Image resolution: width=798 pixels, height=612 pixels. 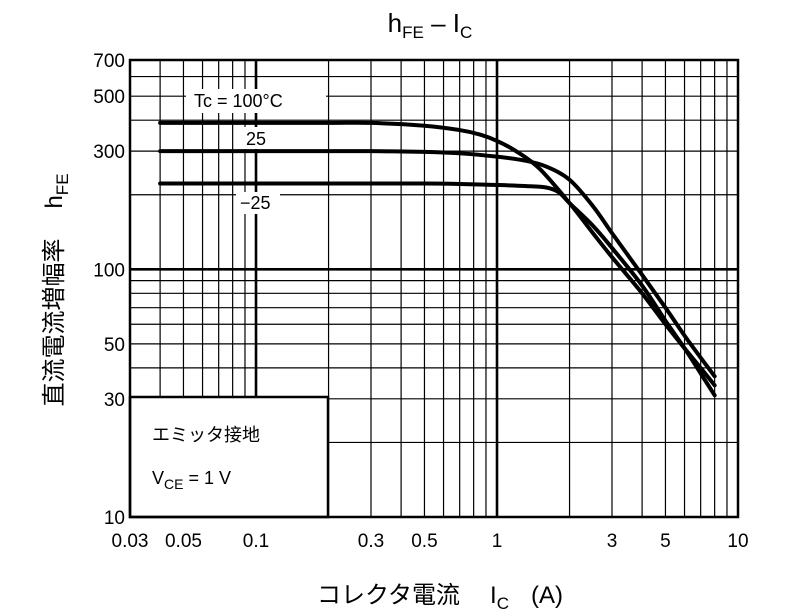 What do you see at coordinates (430, 25) in the screenshot?
I see `chart-title: hFE – IC` at bounding box center [430, 25].